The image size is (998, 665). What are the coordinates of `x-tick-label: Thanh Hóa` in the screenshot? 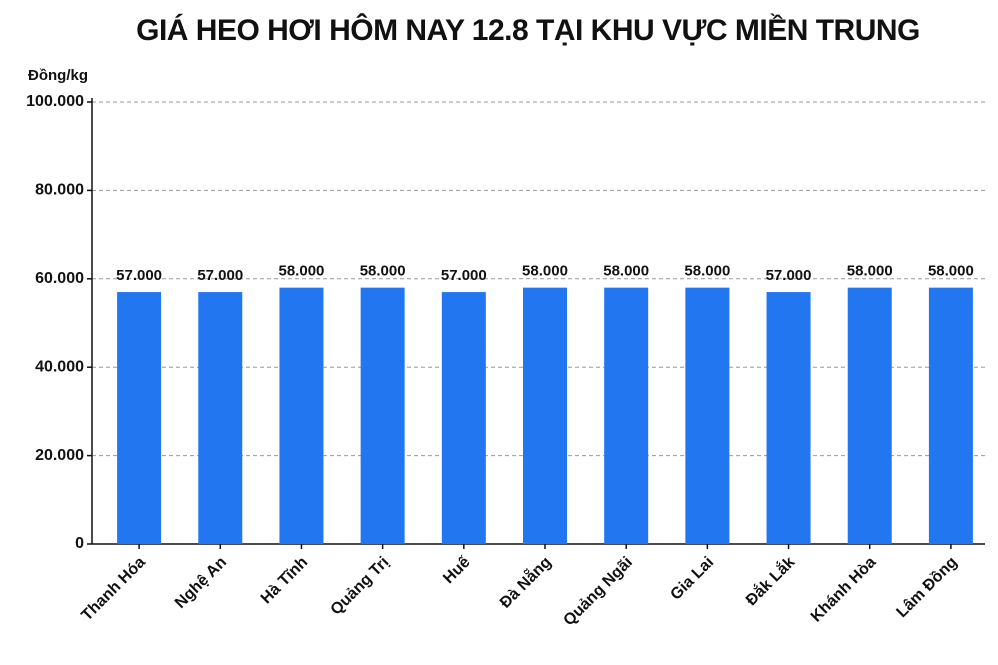 It's located at (113, 589).